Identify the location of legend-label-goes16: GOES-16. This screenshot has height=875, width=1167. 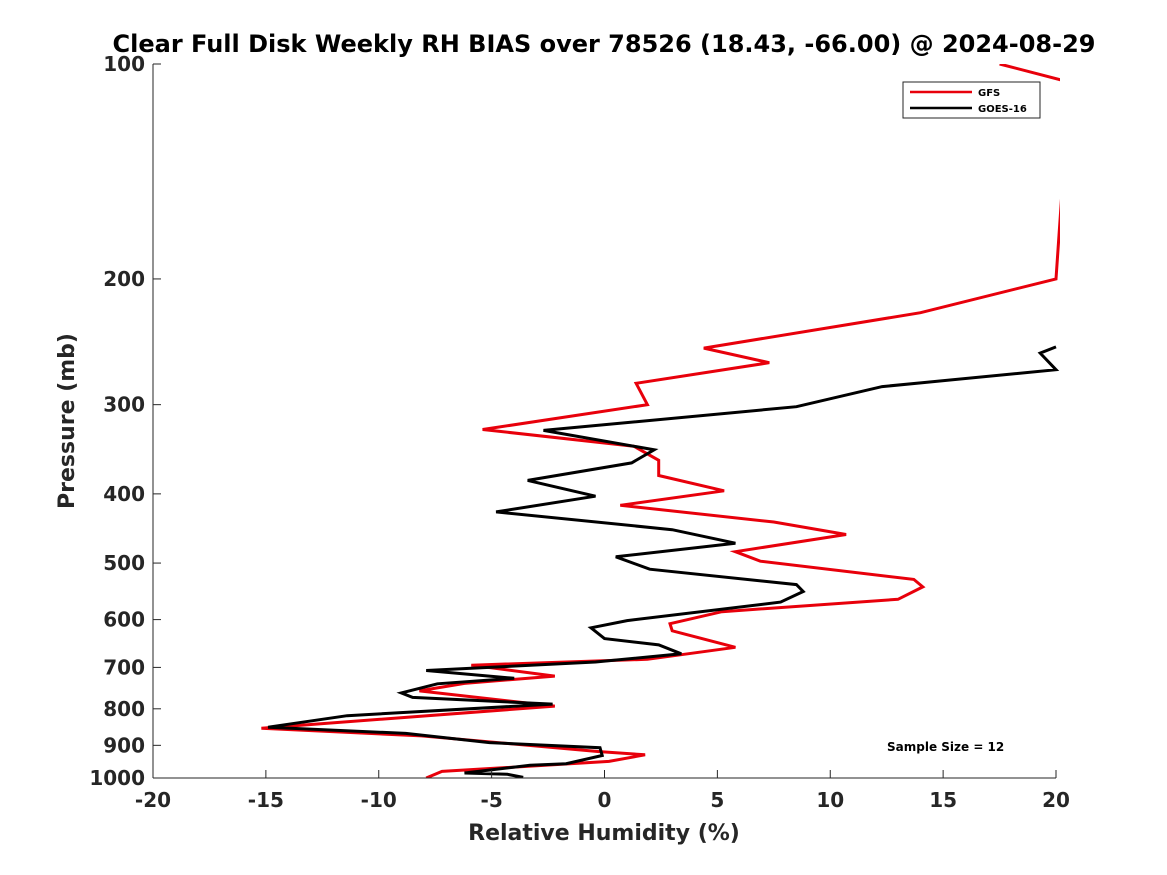
(1002, 109).